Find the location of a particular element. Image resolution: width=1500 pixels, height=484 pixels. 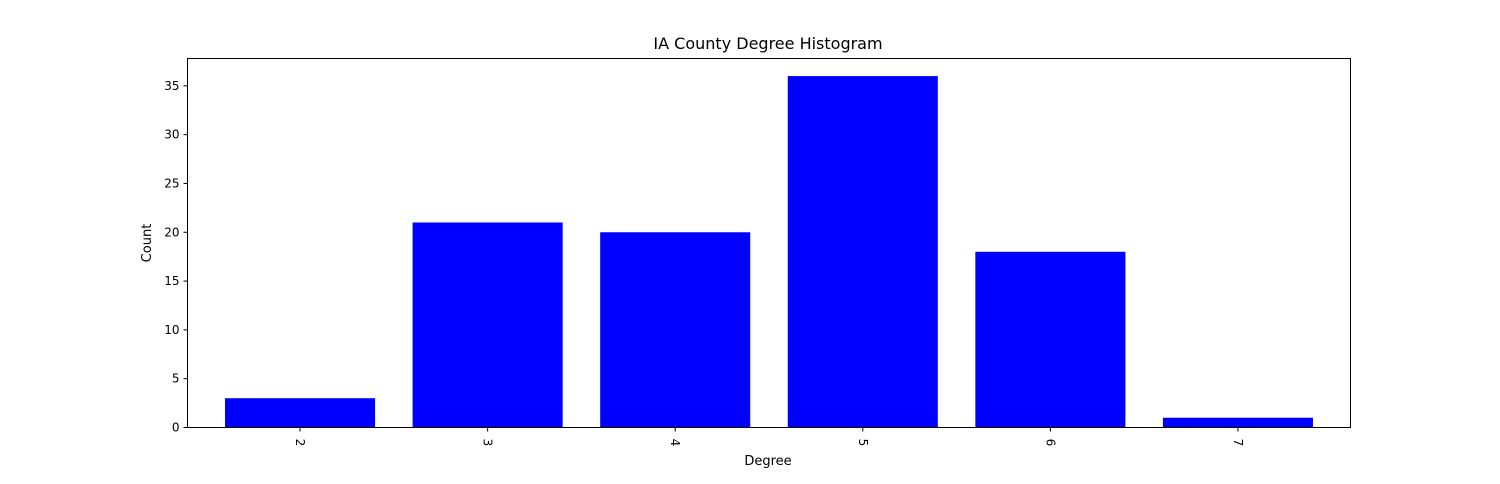

y-tick-label: 30 is located at coordinates (171, 135).